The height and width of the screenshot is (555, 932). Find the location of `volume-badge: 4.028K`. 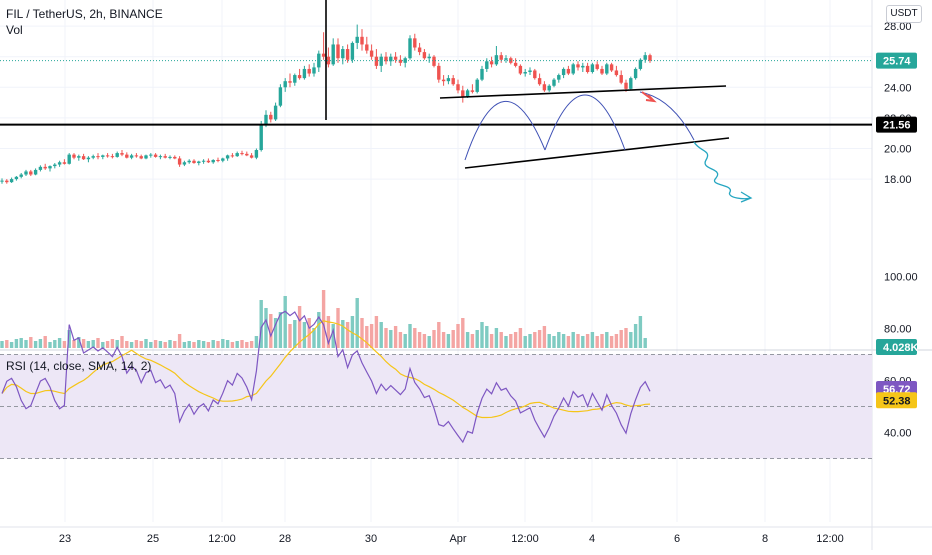

volume-badge: 4.028K is located at coordinates (897, 347).